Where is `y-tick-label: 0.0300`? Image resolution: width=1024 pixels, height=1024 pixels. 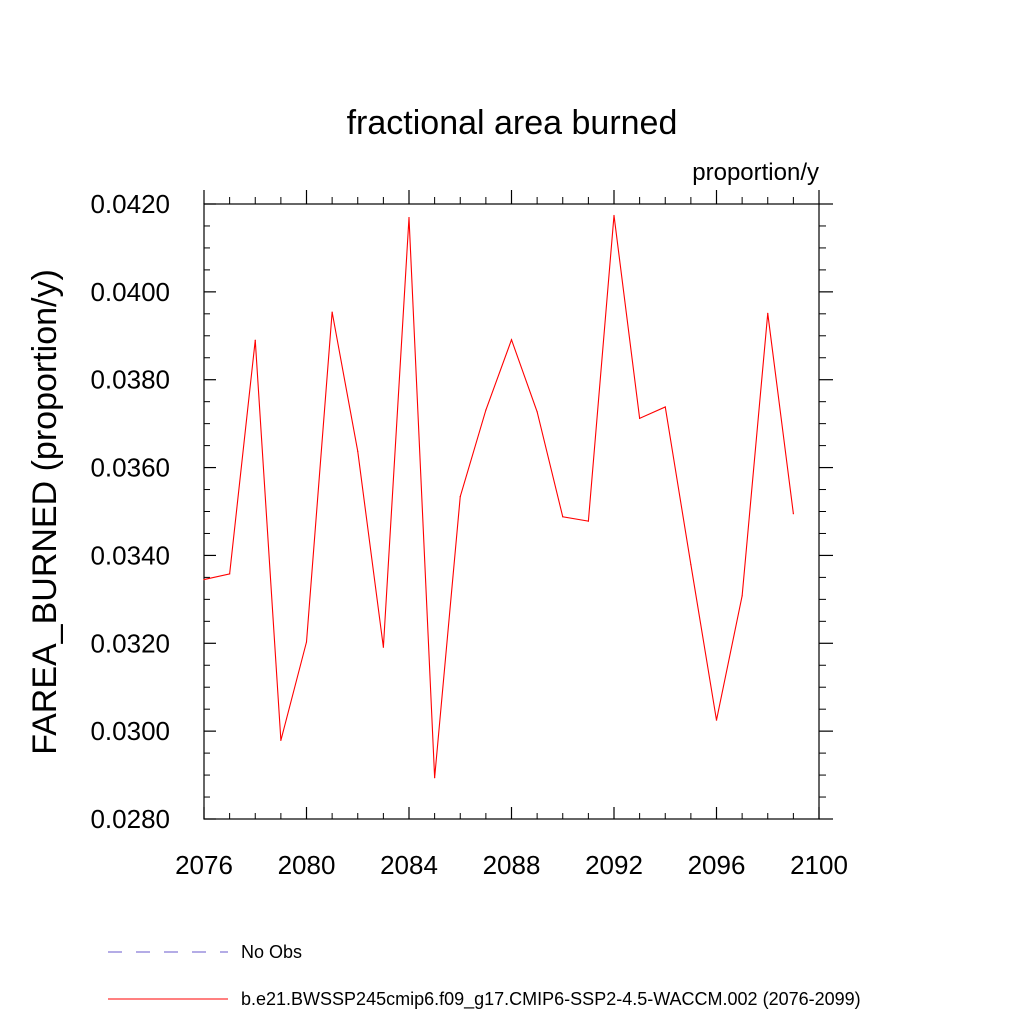
y-tick-label: 0.0300 is located at coordinates (130, 731).